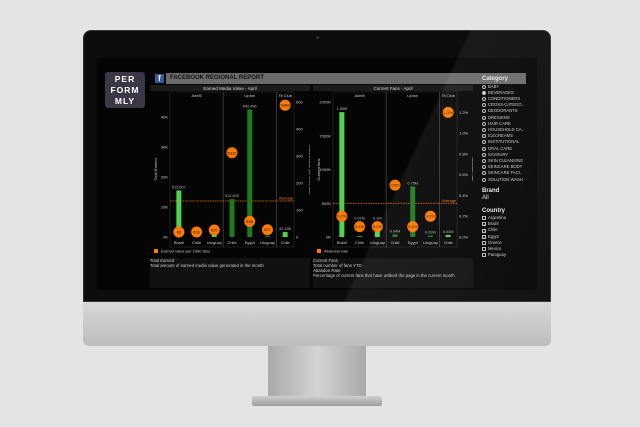 The height and width of the screenshot is (427, 640). What do you see at coordinates (336, 251) in the screenshot?
I see `legend-label: Abandon rate` at bounding box center [336, 251].